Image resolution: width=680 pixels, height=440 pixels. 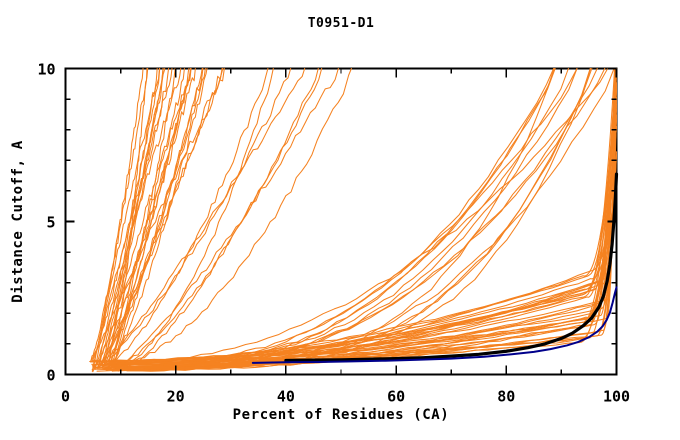 I want to click on x-tick-label: 40, so click(x=286, y=397).